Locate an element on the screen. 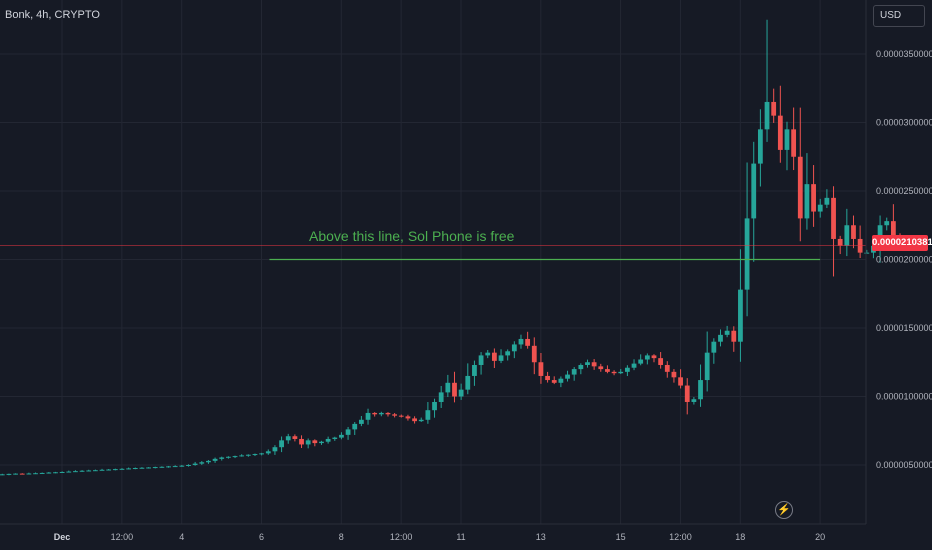 The image size is (932, 550). currency-button: USD is located at coordinates (899, 16).